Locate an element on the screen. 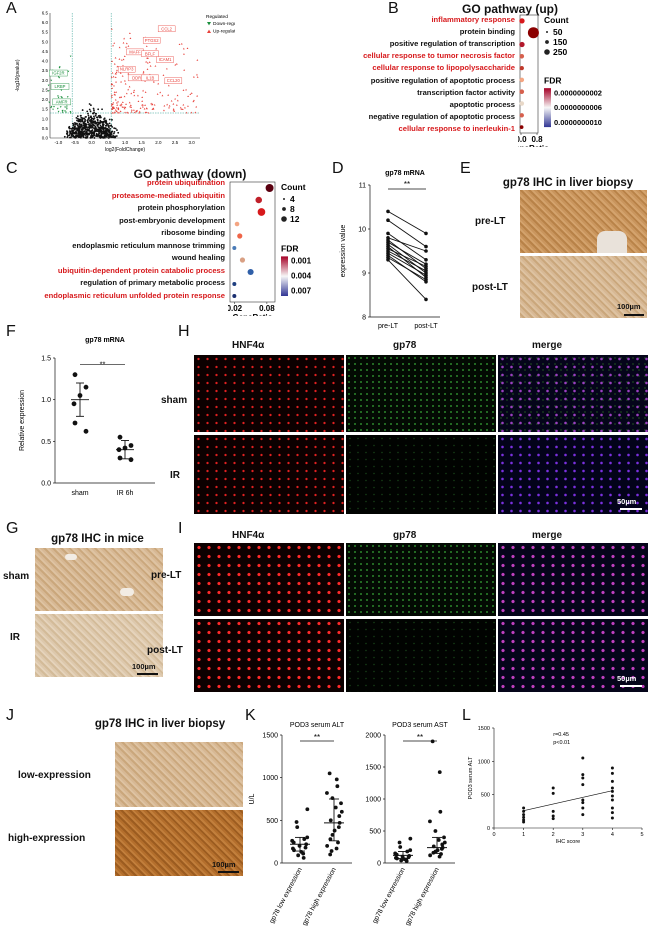 This screenshot has width=652, height=939. scale-label-j: 100µm is located at coordinates (224, 864).